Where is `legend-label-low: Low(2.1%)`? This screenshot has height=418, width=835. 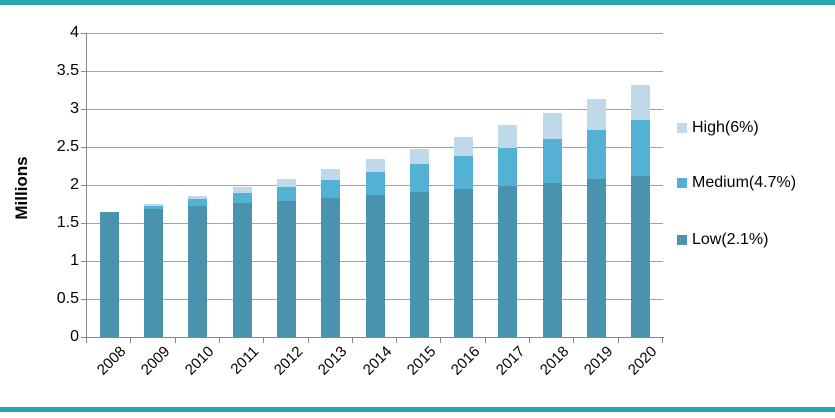 legend-label-low: Low(2.1%) is located at coordinates (730, 239).